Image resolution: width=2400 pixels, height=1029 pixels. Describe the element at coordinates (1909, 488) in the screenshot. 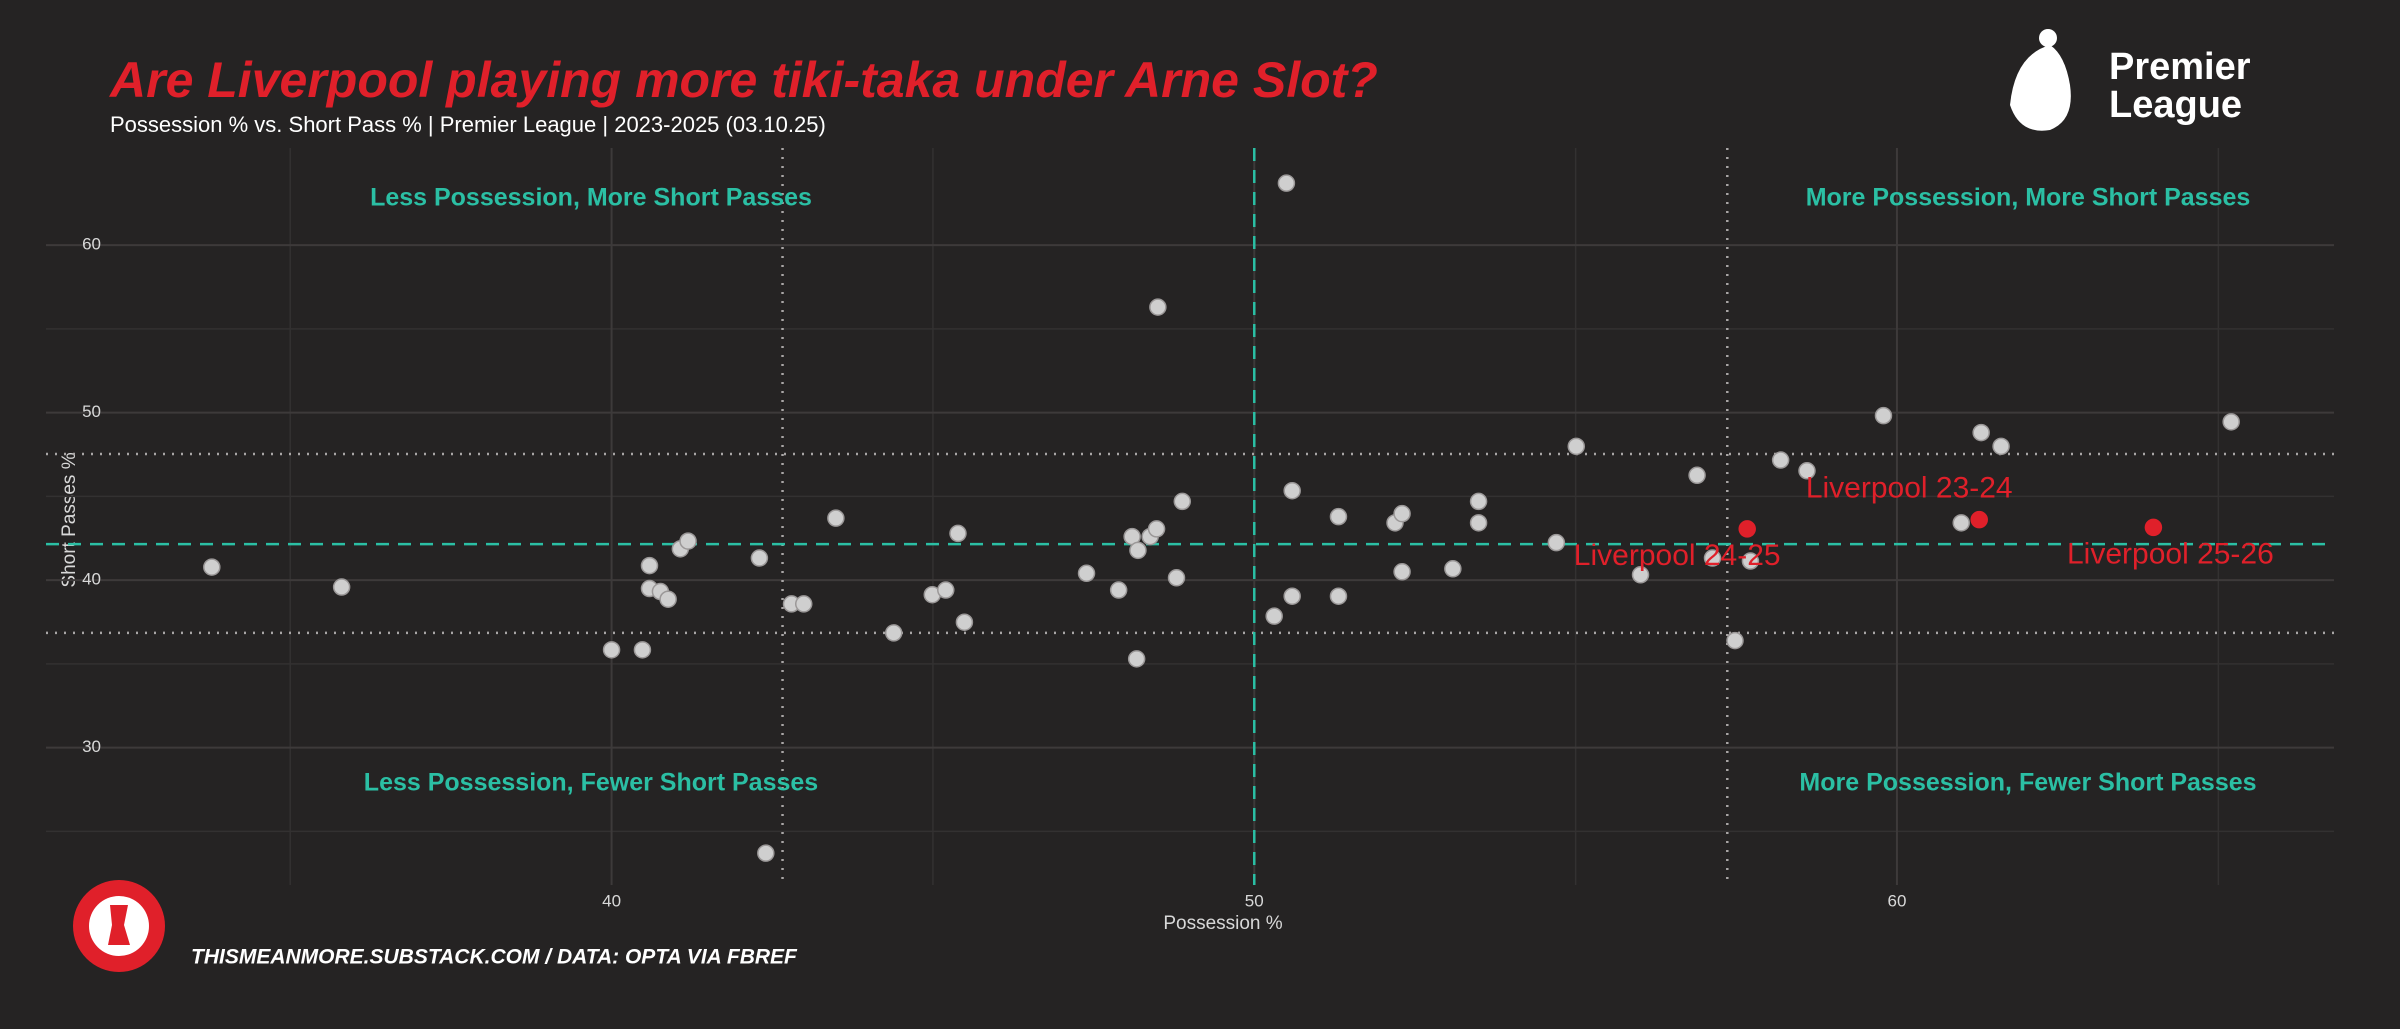

I see `point-label: Liverpool 23-24` at that location.